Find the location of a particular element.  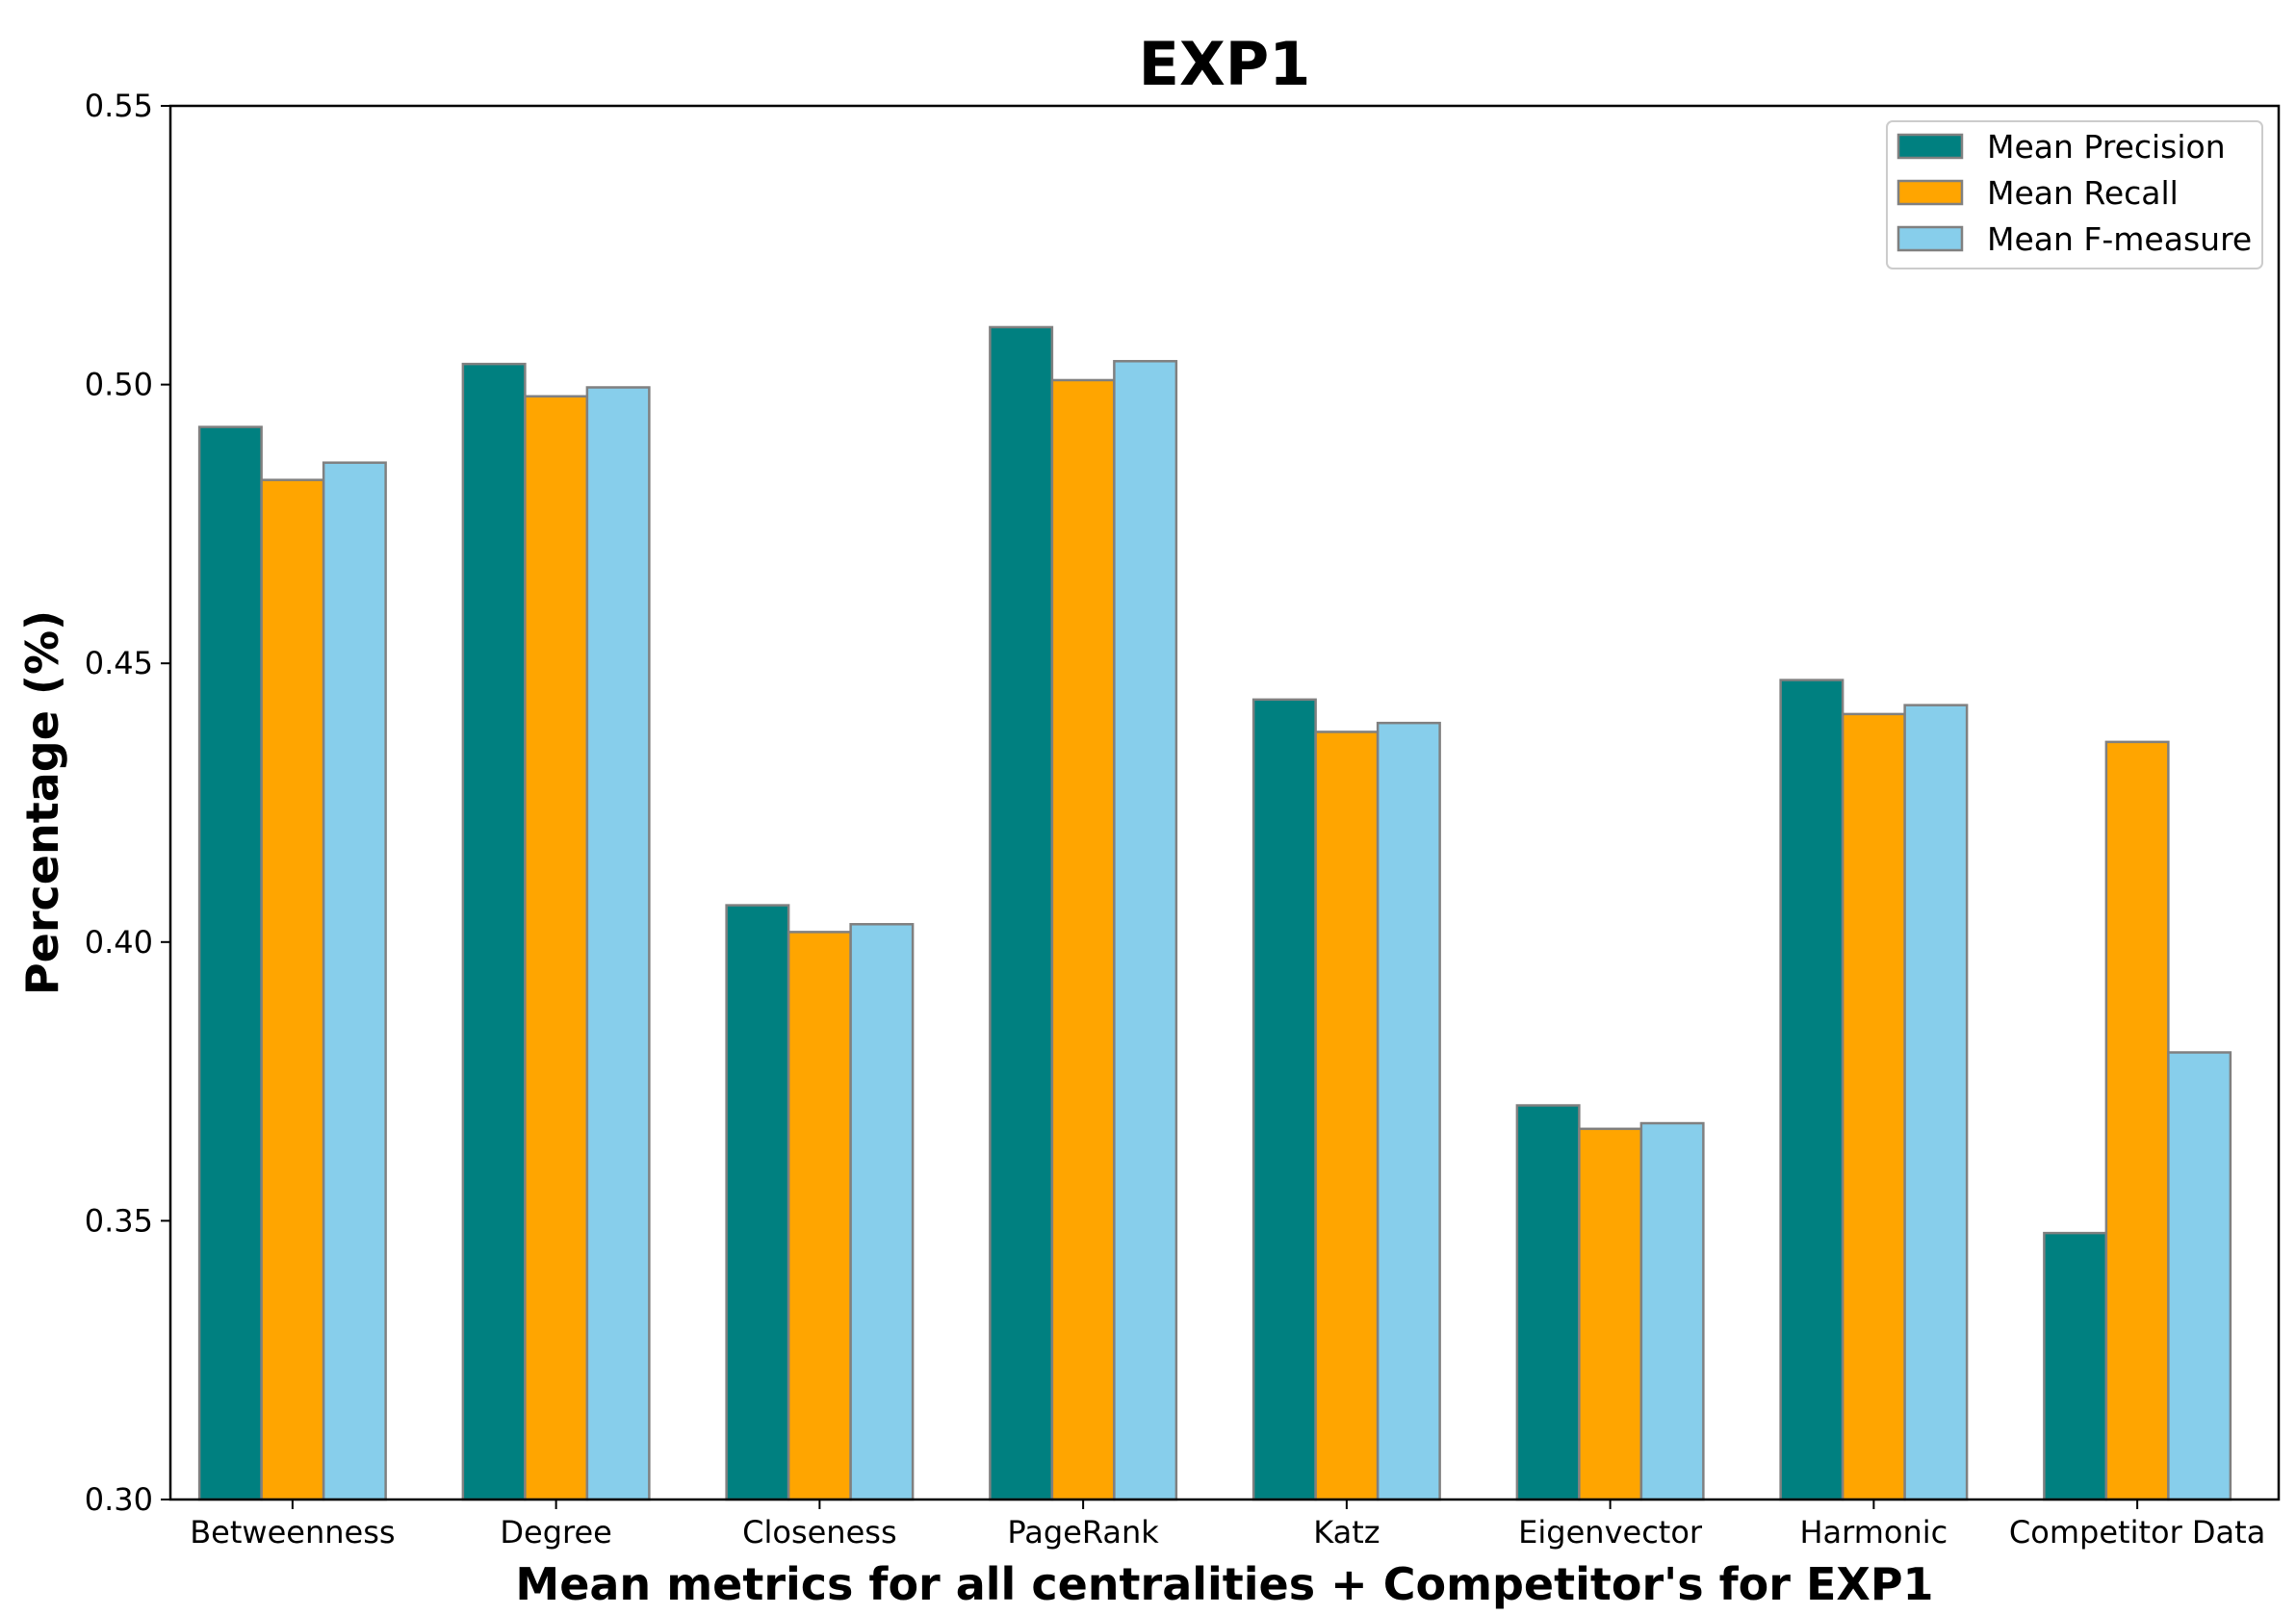

y-tick-label: 0.50 is located at coordinates (119, 385).